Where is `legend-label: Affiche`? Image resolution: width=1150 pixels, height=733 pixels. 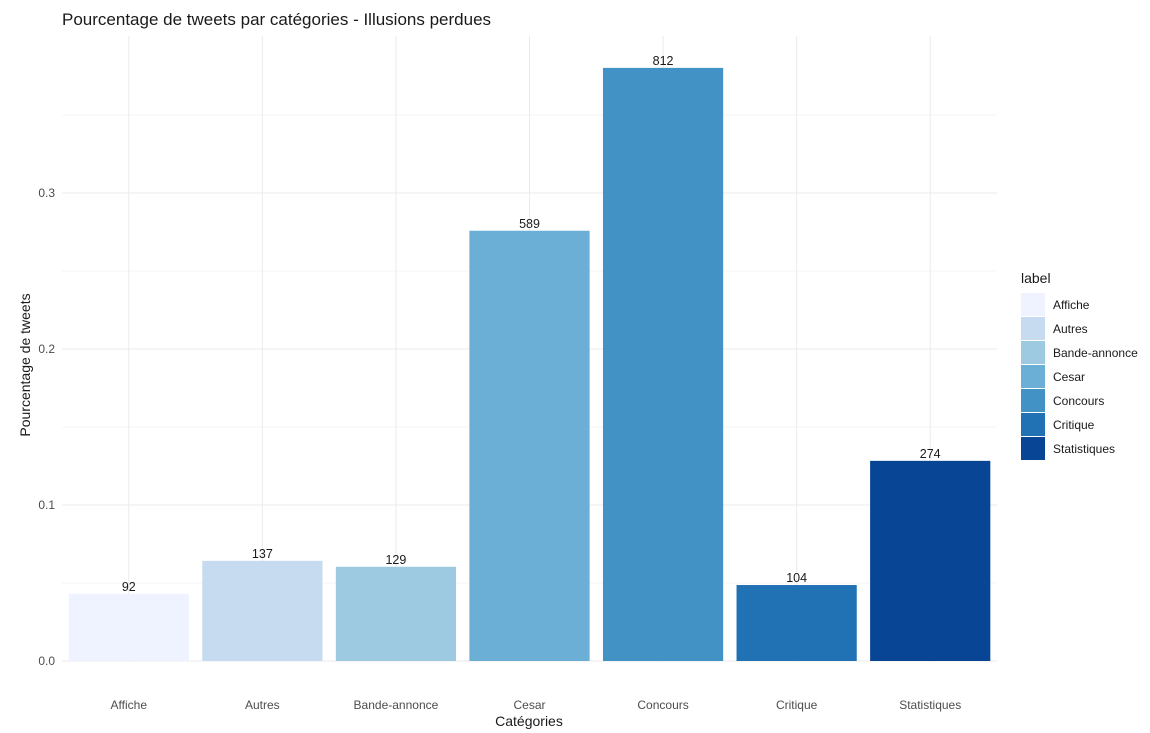 legend-label: Affiche is located at coordinates (1071, 305).